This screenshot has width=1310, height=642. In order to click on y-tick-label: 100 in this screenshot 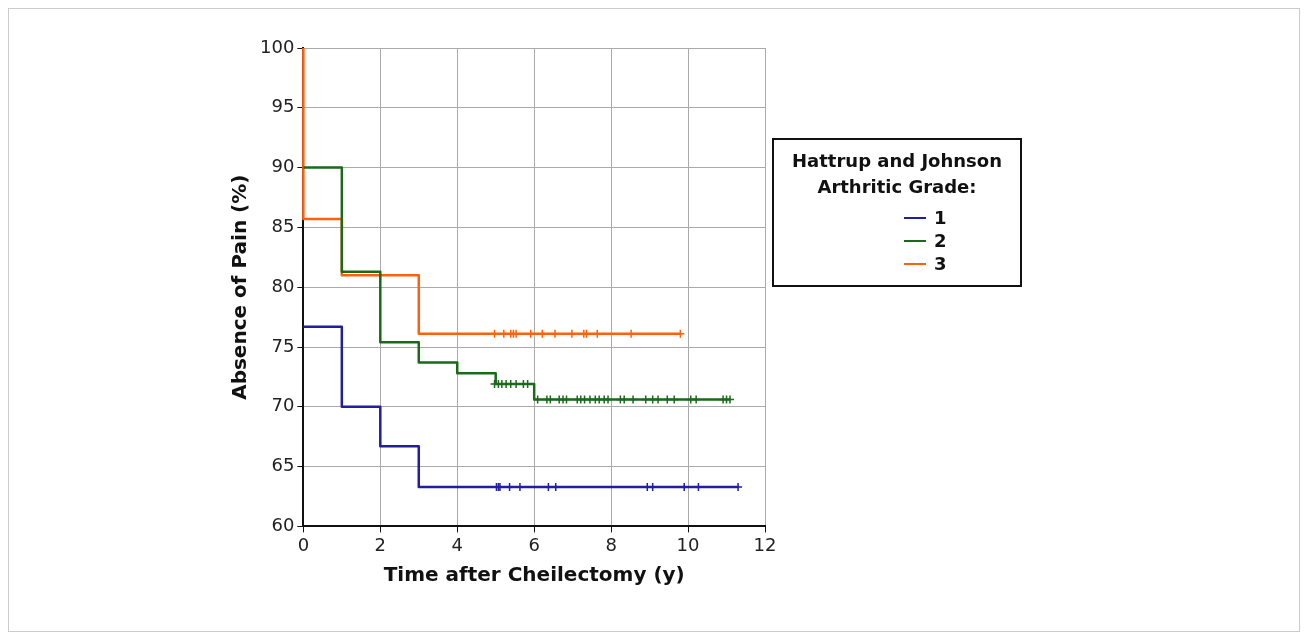, I will do `click(277, 46)`.